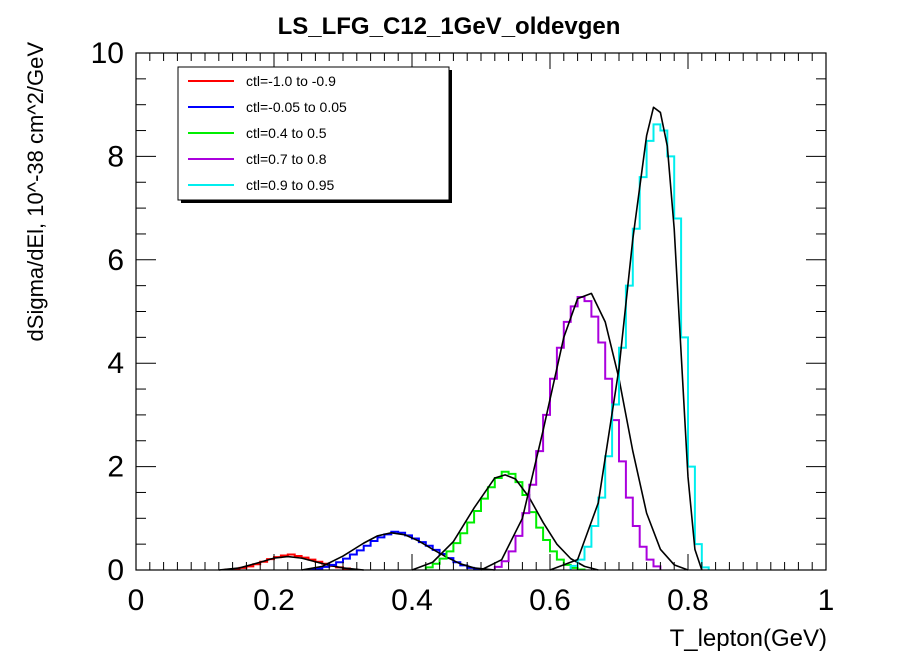  Describe the element at coordinates (688, 600) in the screenshot. I see `x-tick-label: 0.8` at that location.